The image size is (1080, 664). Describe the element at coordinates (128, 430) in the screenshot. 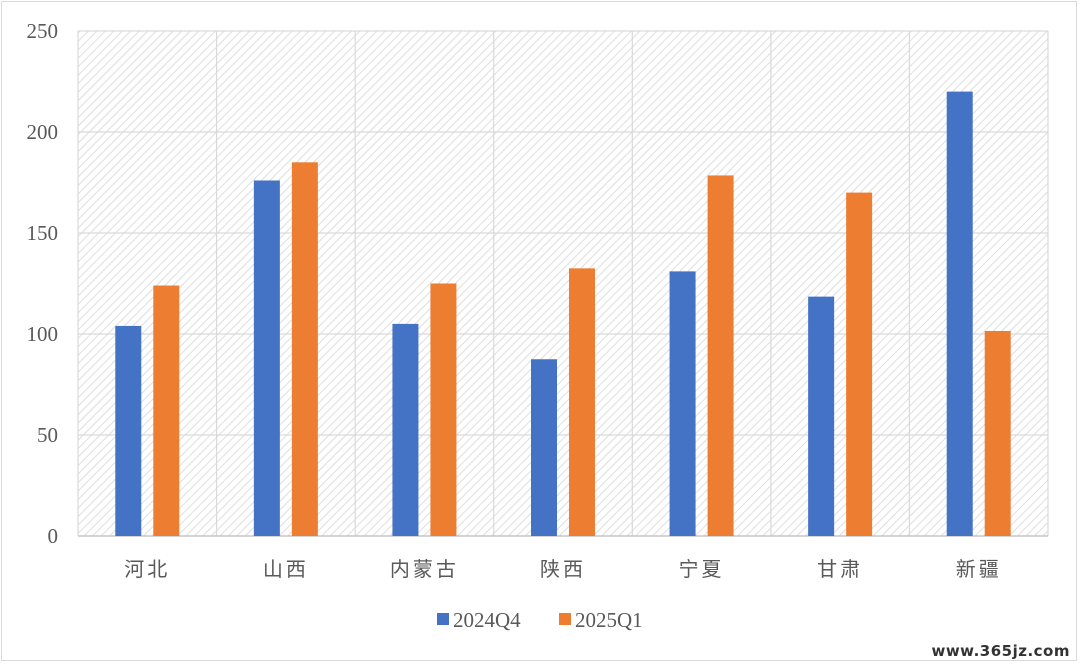

I see `bar-2024Q4-河北` at that location.